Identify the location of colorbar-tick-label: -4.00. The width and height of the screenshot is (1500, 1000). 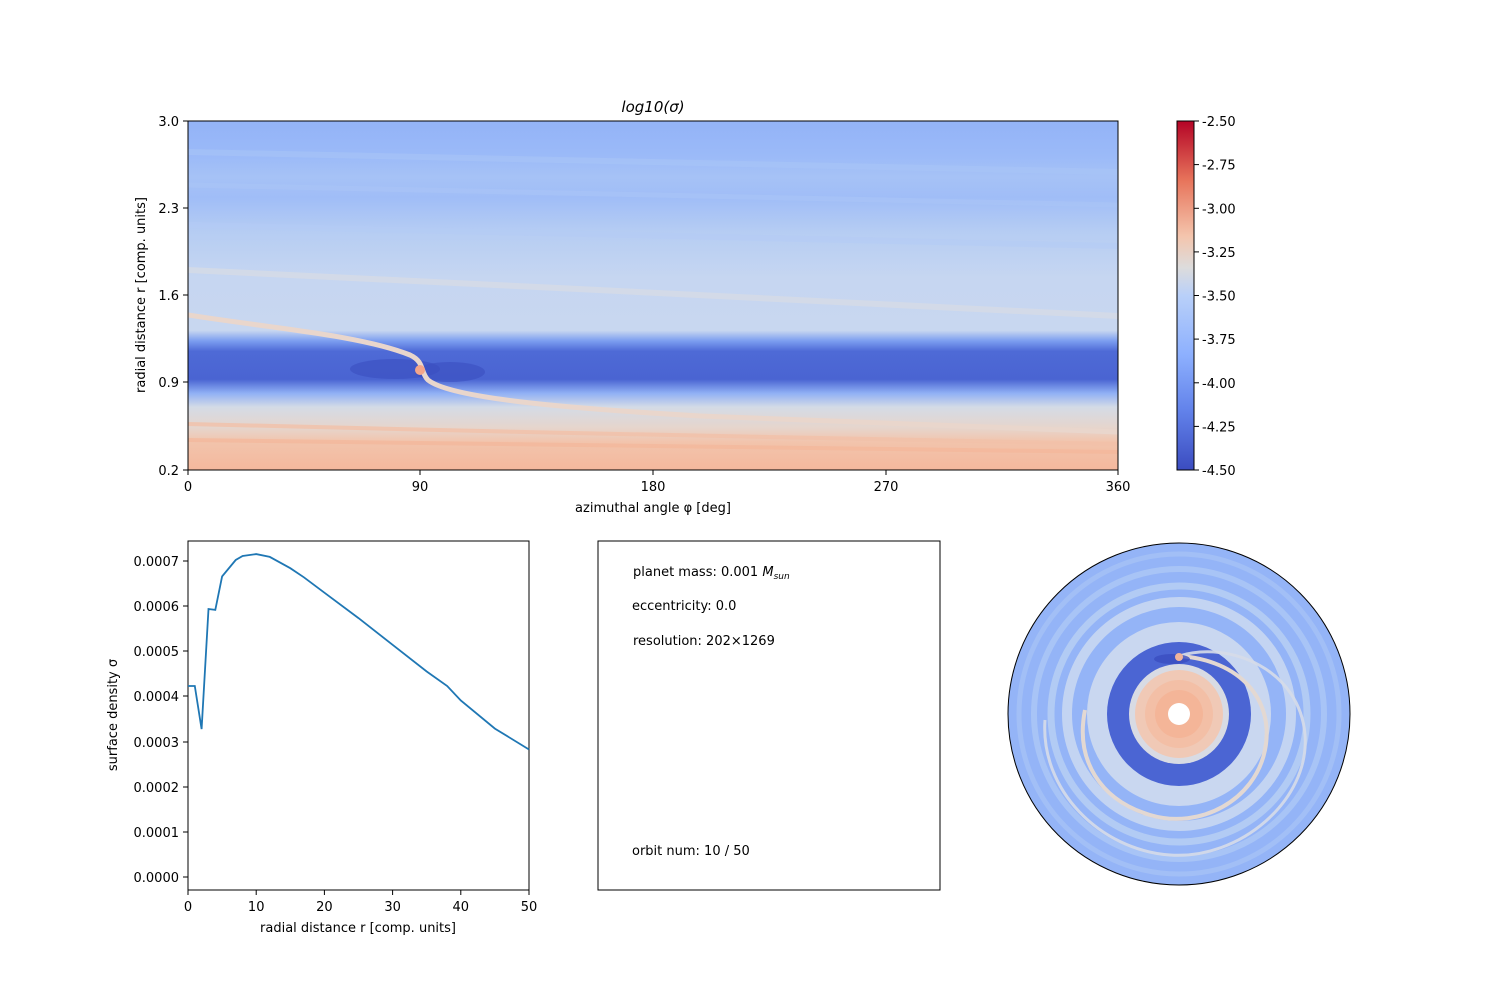
(1219, 384).